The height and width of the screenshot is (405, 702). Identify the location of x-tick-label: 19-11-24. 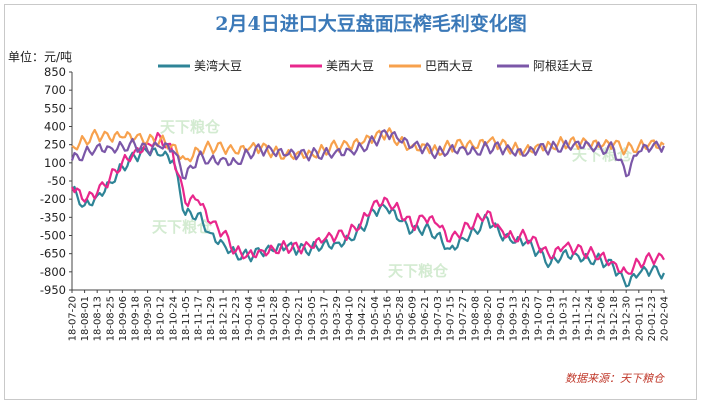
(589, 318).